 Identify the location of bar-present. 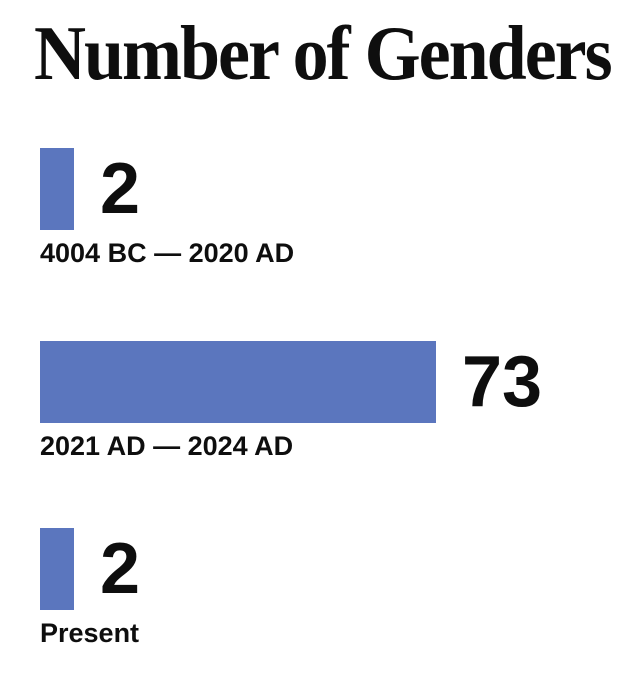
(57, 569).